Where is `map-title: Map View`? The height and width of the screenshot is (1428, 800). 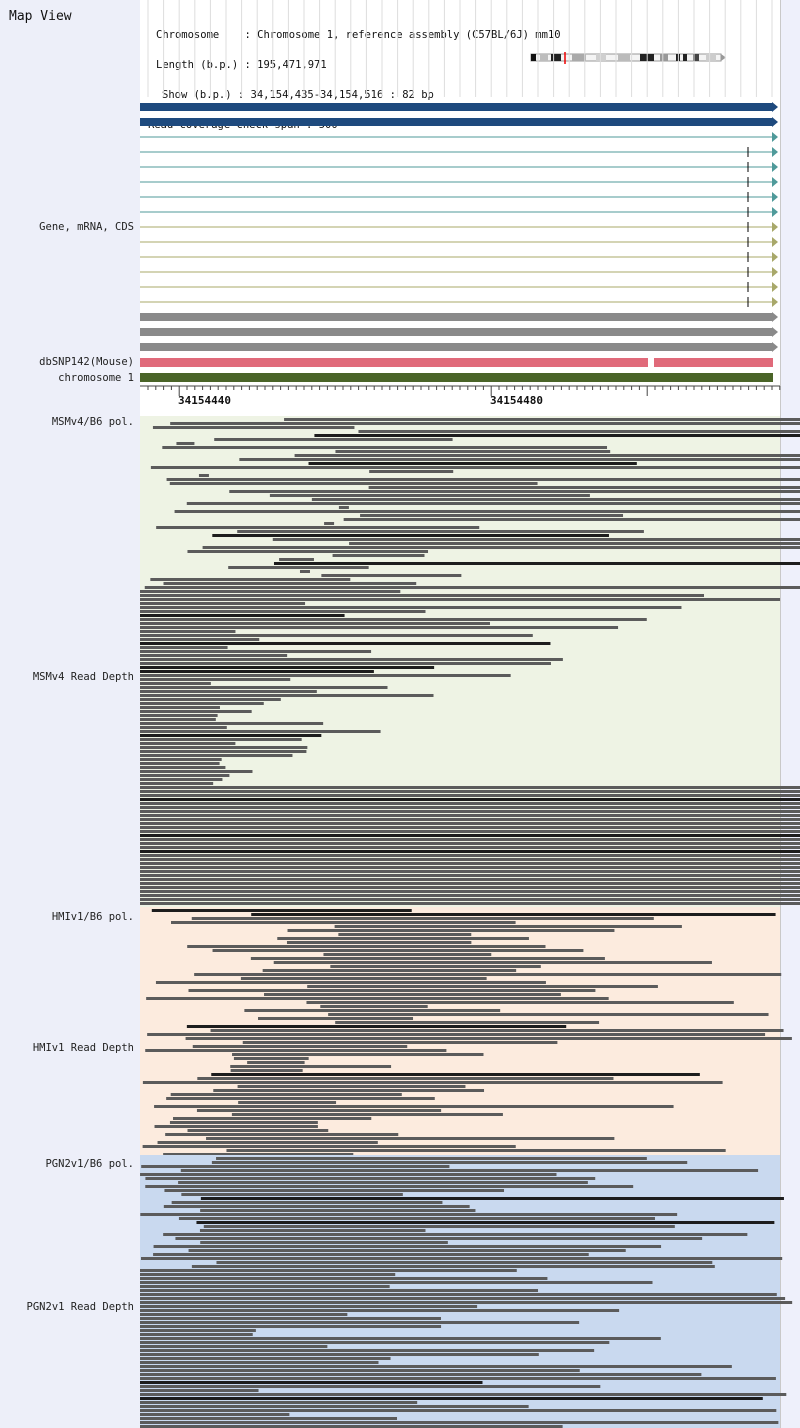
map-title: Map View is located at coordinates (40, 16).